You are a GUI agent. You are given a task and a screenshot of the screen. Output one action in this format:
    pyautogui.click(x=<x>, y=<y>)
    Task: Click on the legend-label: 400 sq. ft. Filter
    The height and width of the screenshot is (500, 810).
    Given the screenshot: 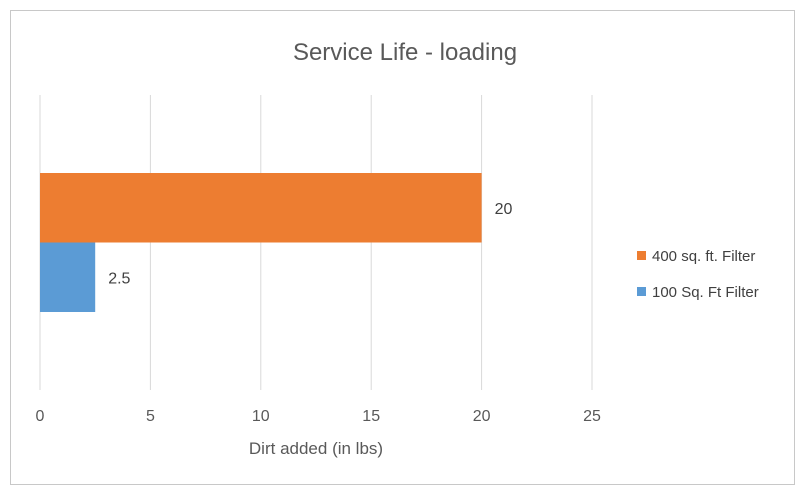 What is the action you would take?
    pyautogui.click(x=703, y=256)
    